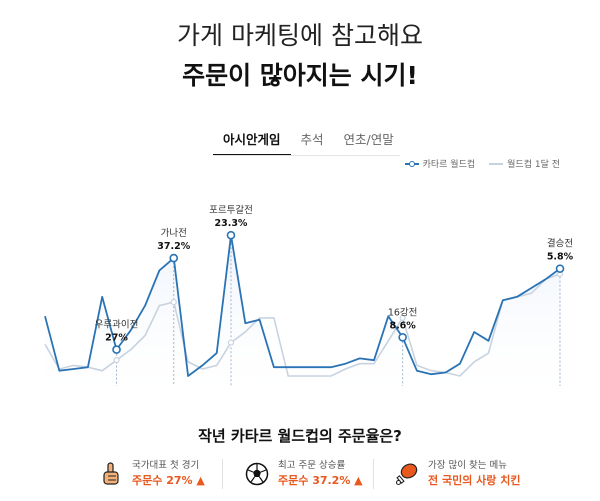 The height and width of the screenshot is (501, 600). I want to click on peak-value: 23.3%, so click(230, 223).